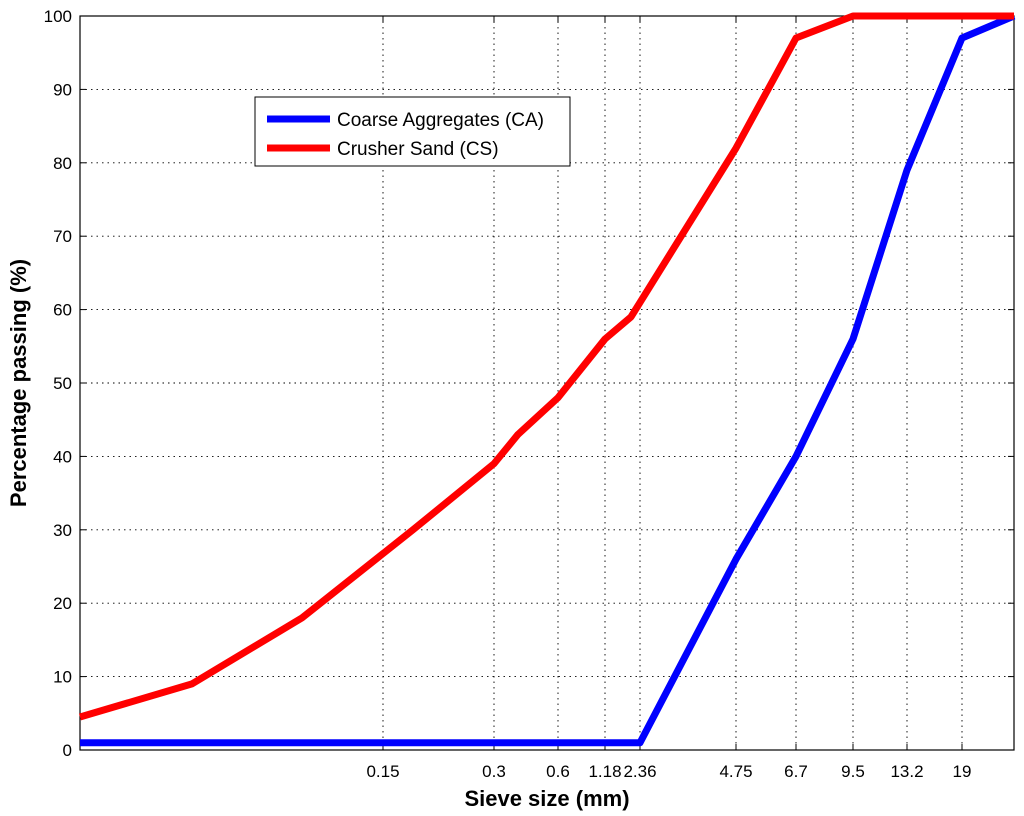 The width and height of the screenshot is (1024, 816). What do you see at coordinates (906, 771) in the screenshot?
I see `x-tick-label: 13.2` at bounding box center [906, 771].